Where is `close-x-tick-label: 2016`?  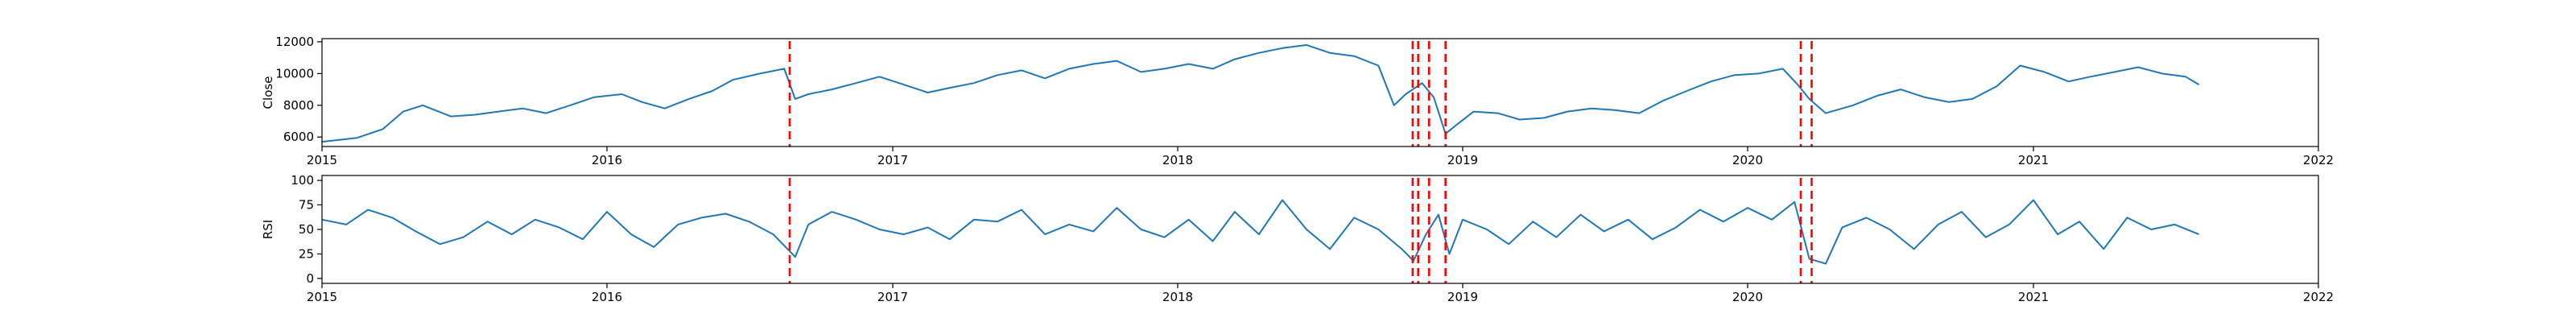
close-x-tick-label: 2016 is located at coordinates (607, 160).